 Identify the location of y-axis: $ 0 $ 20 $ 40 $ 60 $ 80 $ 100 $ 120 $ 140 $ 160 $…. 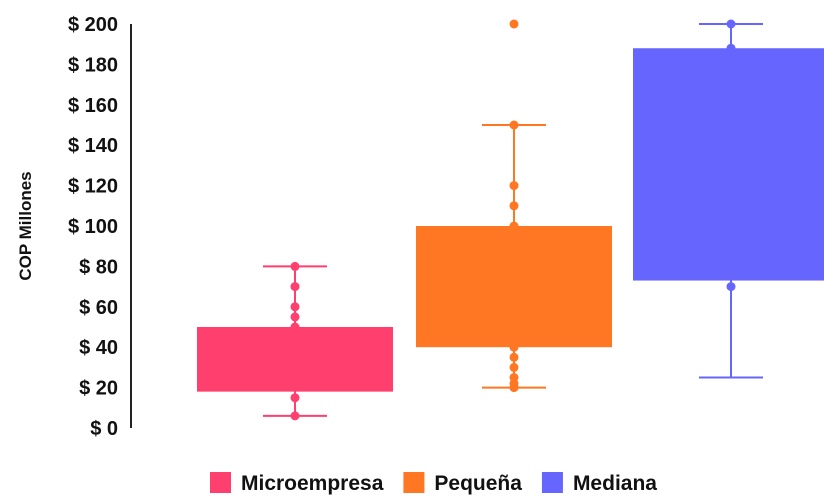
(74, 227).